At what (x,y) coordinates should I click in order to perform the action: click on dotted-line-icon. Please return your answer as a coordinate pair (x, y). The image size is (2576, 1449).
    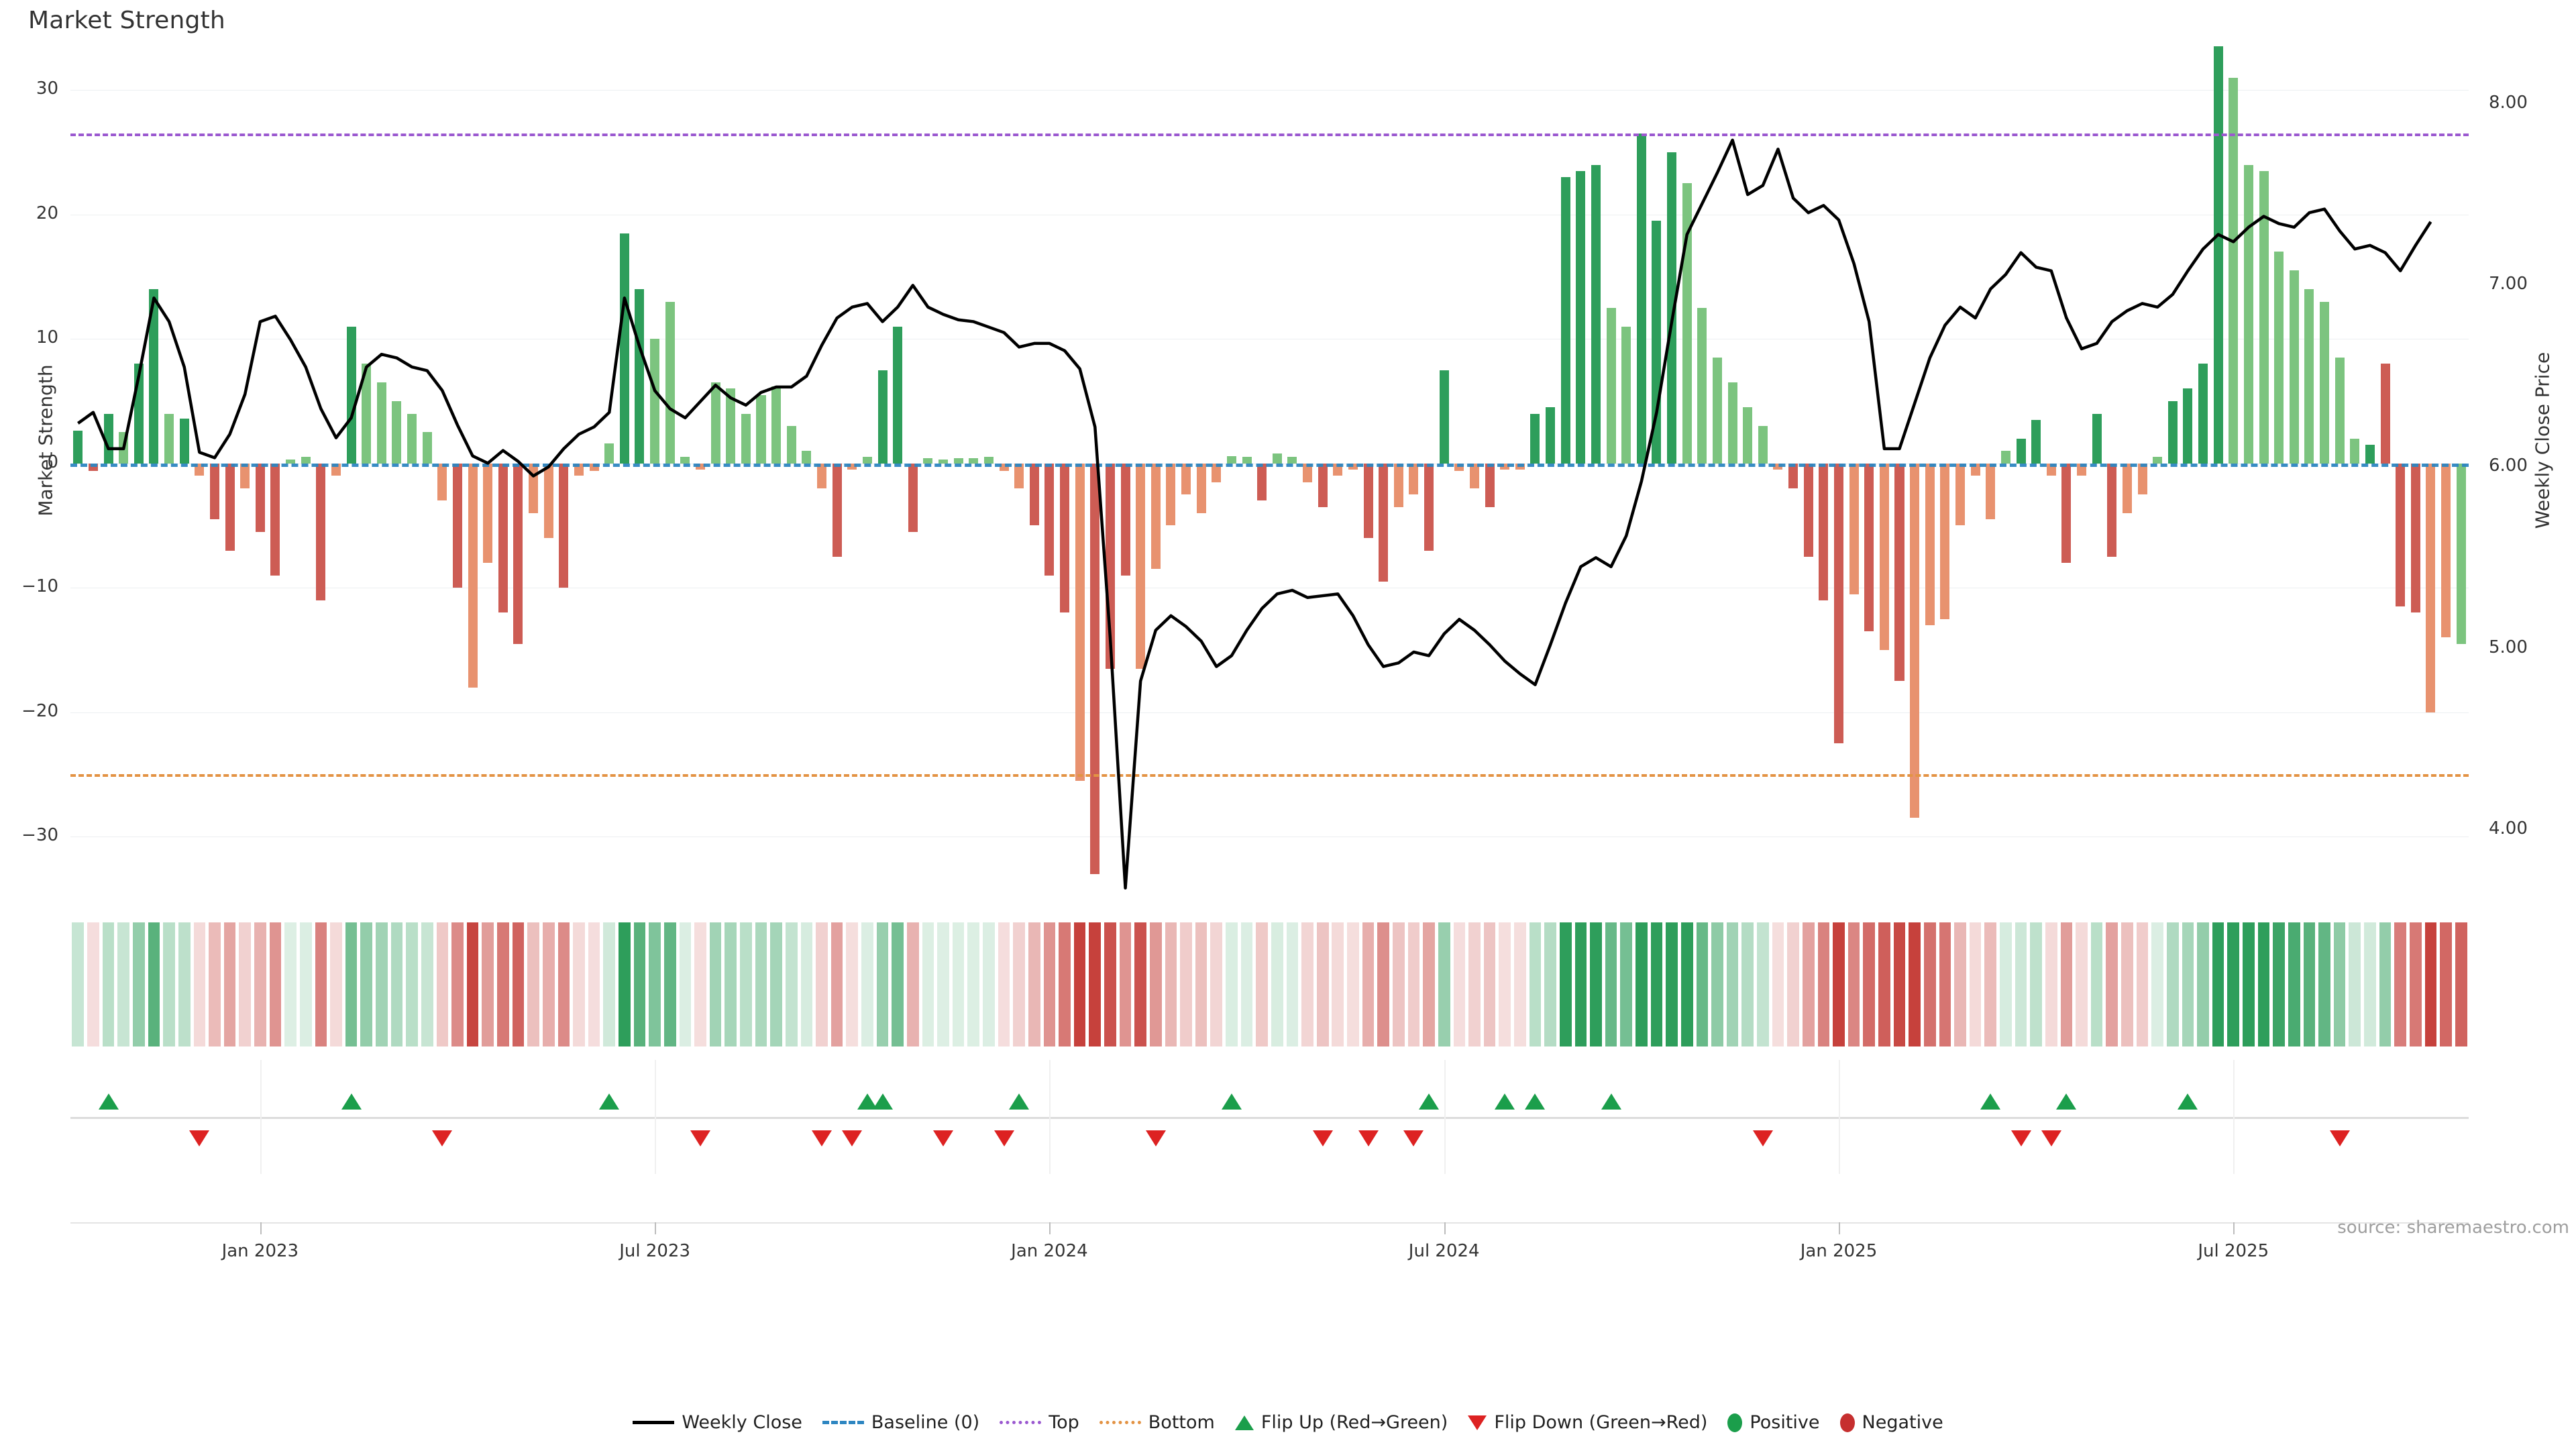
    Looking at the image, I should click on (1021, 1422).